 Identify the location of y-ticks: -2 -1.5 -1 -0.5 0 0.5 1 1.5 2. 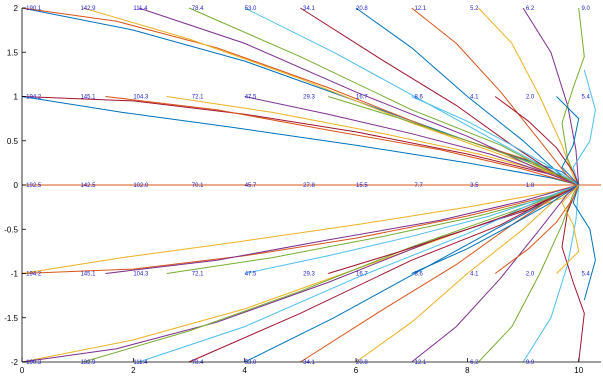
(15, 185).